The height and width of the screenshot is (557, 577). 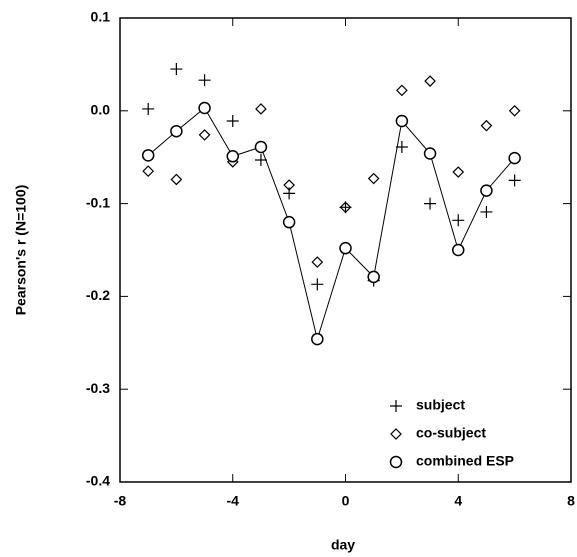 What do you see at coordinates (458, 501) in the screenshot?
I see `x-tick-label: 4` at bounding box center [458, 501].